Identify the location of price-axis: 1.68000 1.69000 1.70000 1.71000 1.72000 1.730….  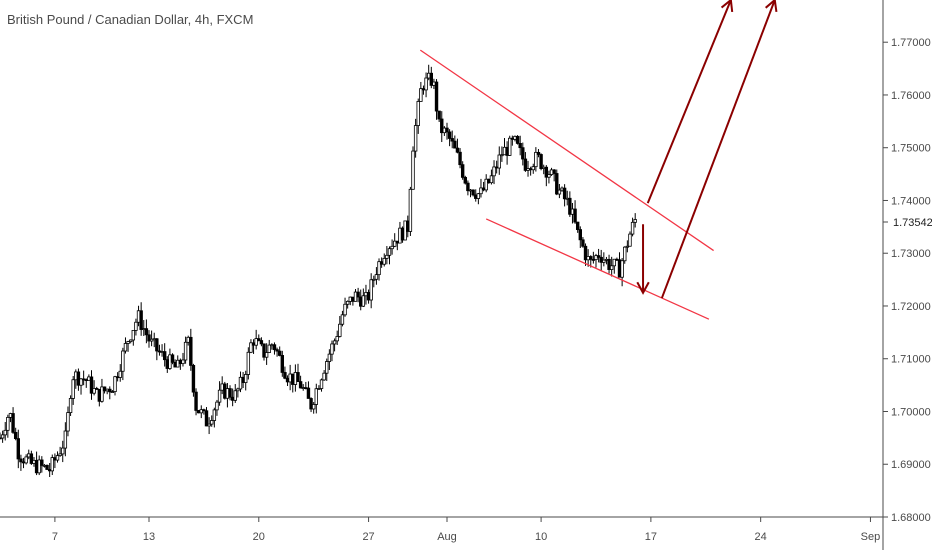
(907, 280).